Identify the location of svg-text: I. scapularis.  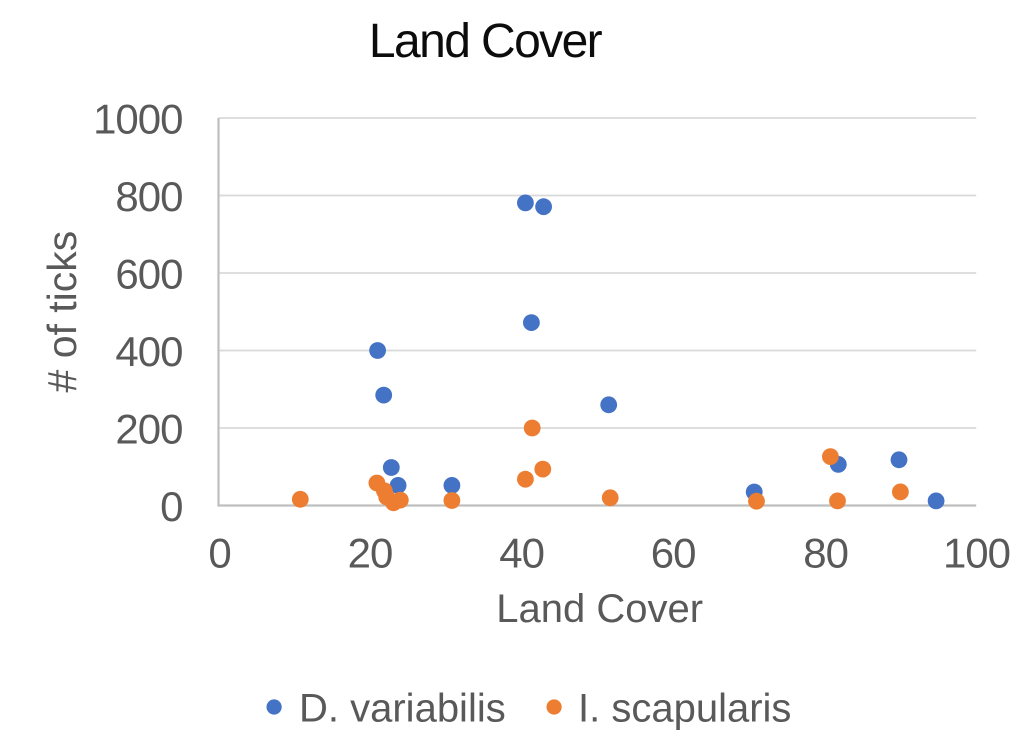
(684, 709).